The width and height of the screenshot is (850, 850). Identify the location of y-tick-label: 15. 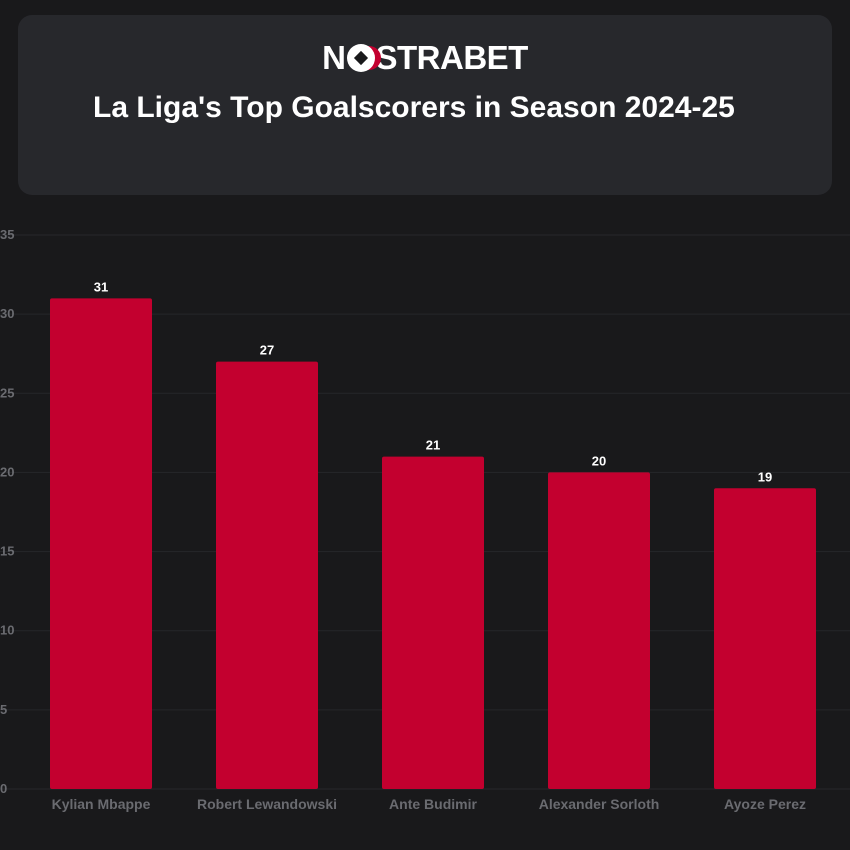
(7, 551).